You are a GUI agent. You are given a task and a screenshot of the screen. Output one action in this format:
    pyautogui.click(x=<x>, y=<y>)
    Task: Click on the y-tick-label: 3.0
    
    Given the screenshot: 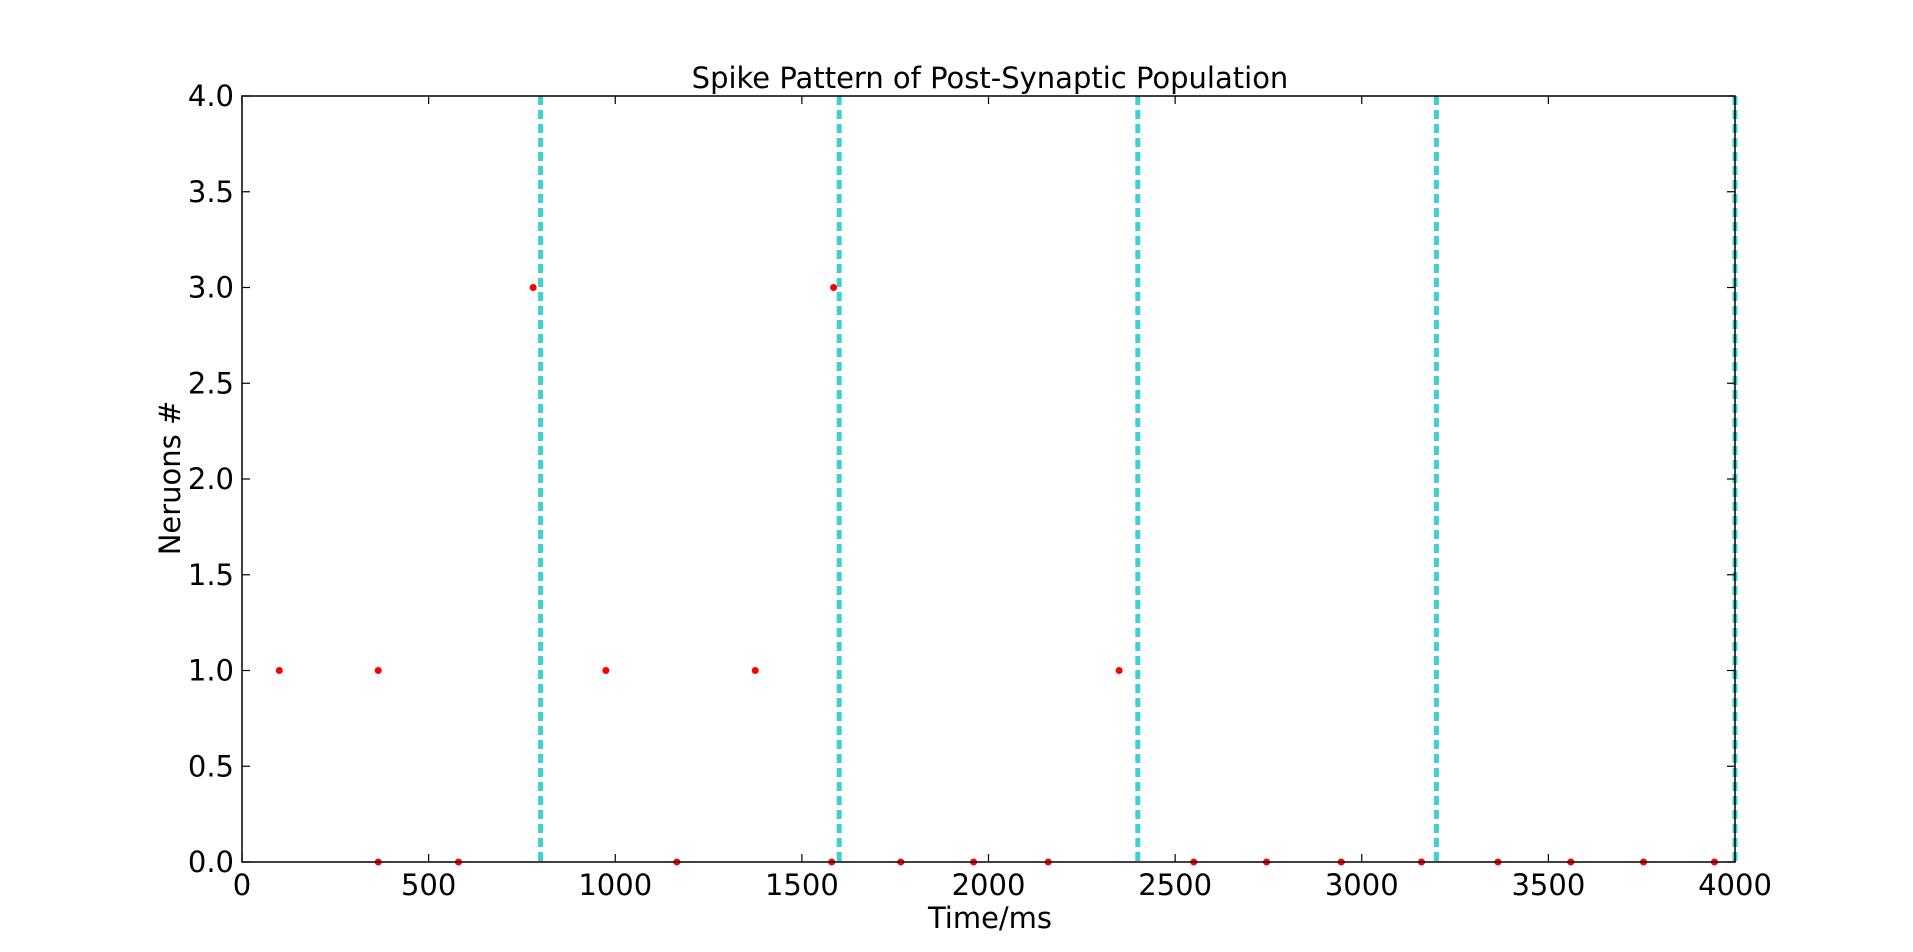 What is the action you would take?
    pyautogui.click(x=211, y=288)
    